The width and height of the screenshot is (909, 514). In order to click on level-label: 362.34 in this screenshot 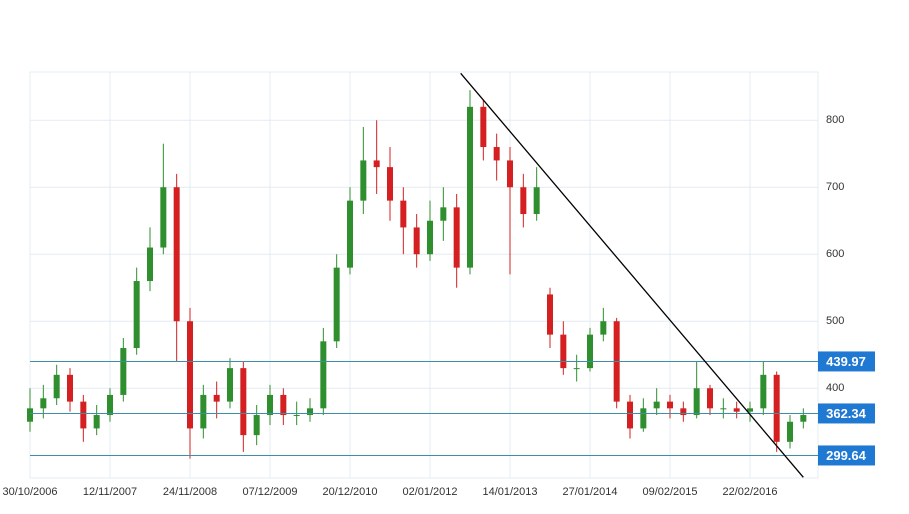, I will do `click(846, 413)`.